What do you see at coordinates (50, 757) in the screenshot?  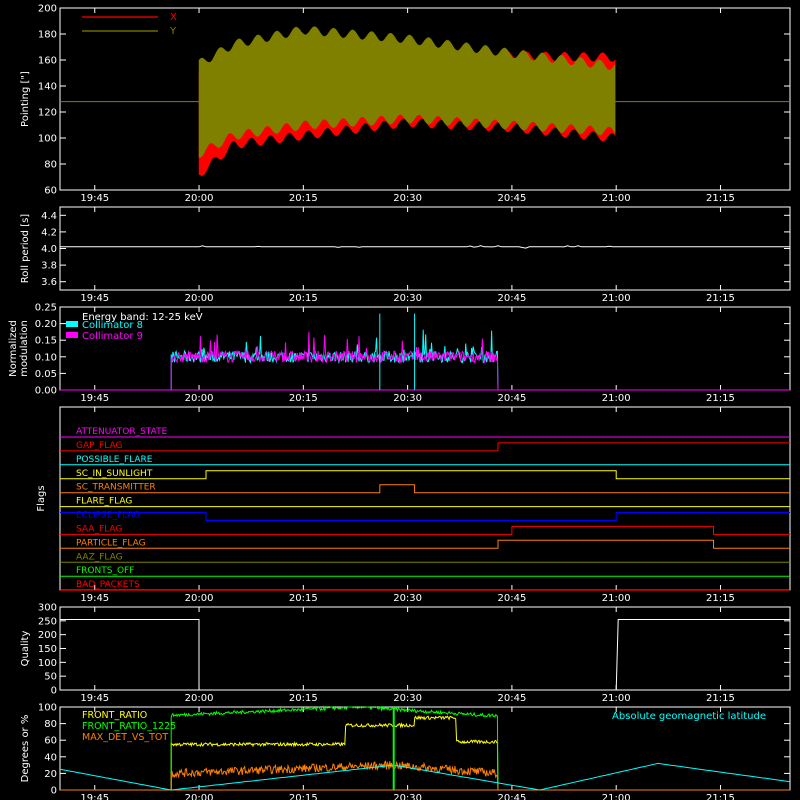 I see `y-tick-label: 40` at bounding box center [50, 757].